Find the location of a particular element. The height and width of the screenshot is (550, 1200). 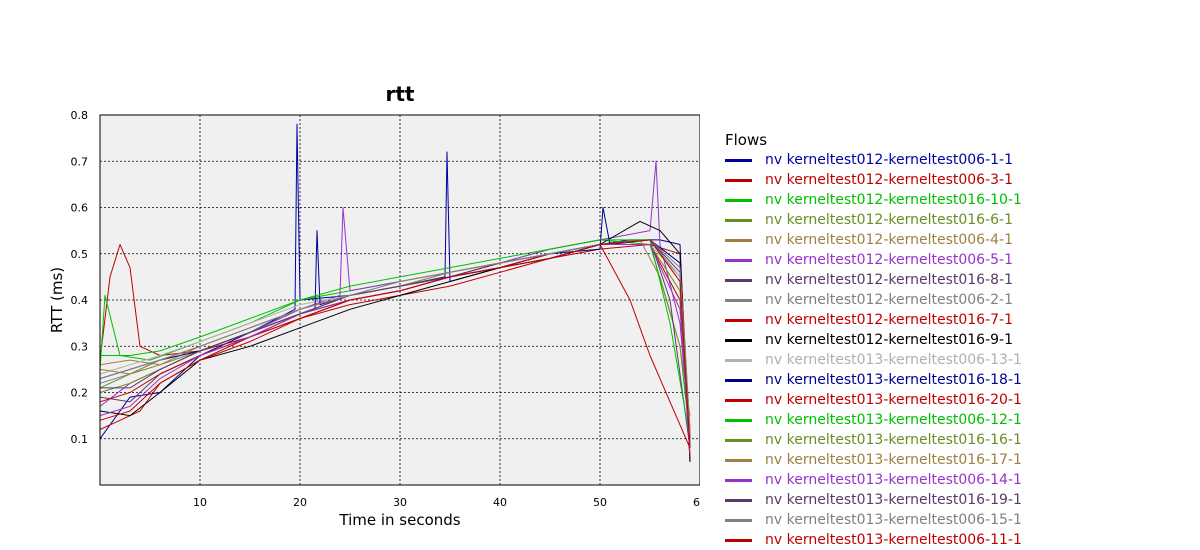

legend-item: nv kerneltest013-kerneltest016-16-1 is located at coordinates (873, 440).